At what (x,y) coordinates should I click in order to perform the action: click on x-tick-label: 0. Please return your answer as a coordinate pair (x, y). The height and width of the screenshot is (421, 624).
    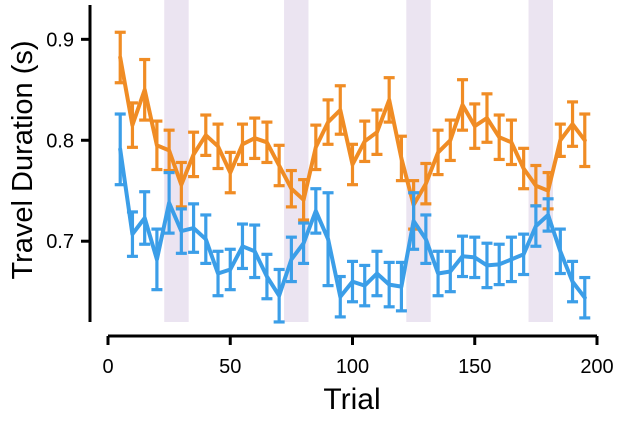
    Looking at the image, I should click on (107, 367).